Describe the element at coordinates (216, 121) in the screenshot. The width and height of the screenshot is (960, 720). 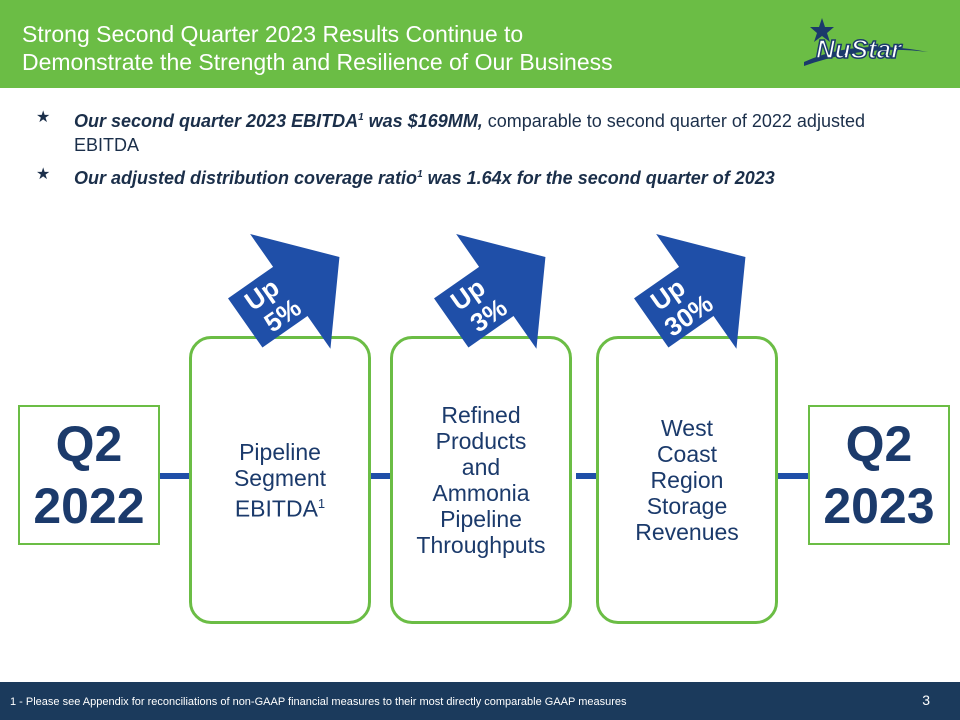
I see `bullet-emphasis: Our second quarter 2023 EBITDA` at that location.